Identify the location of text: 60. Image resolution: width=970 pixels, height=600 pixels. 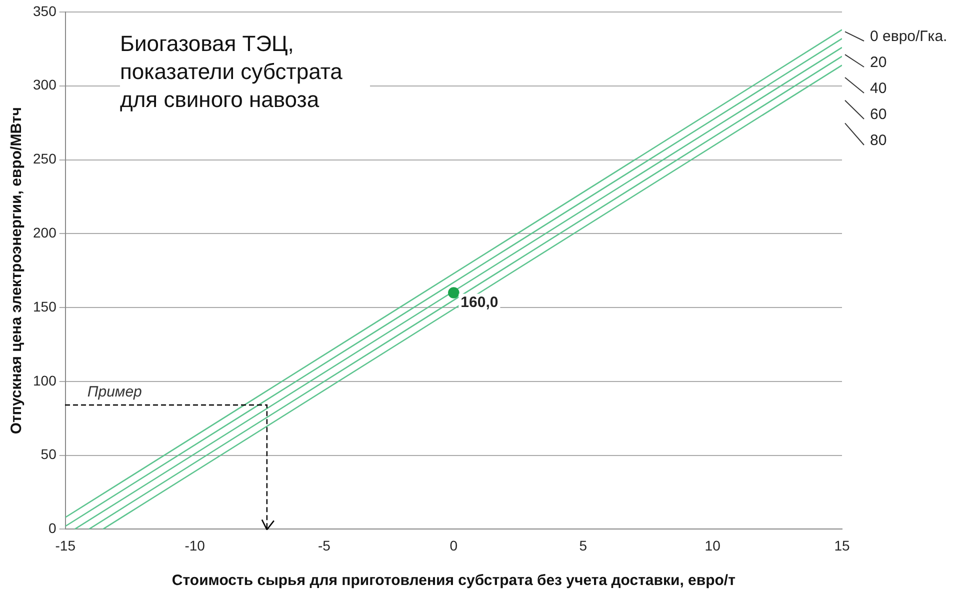
(878, 115).